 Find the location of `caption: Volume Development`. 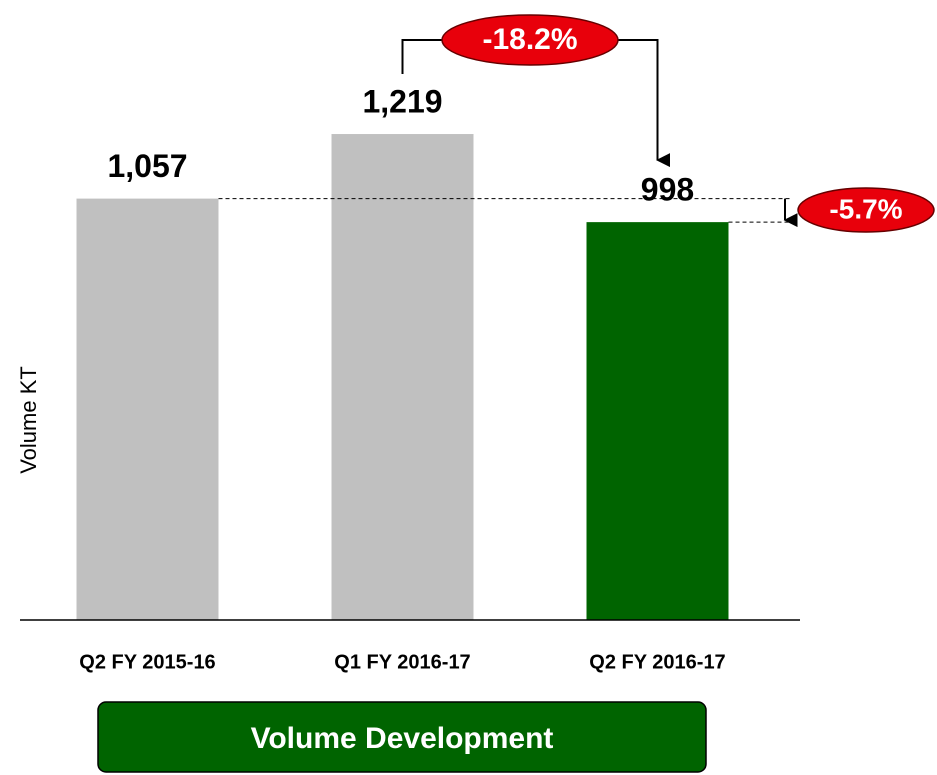

caption: Volume Development is located at coordinates (402, 738).